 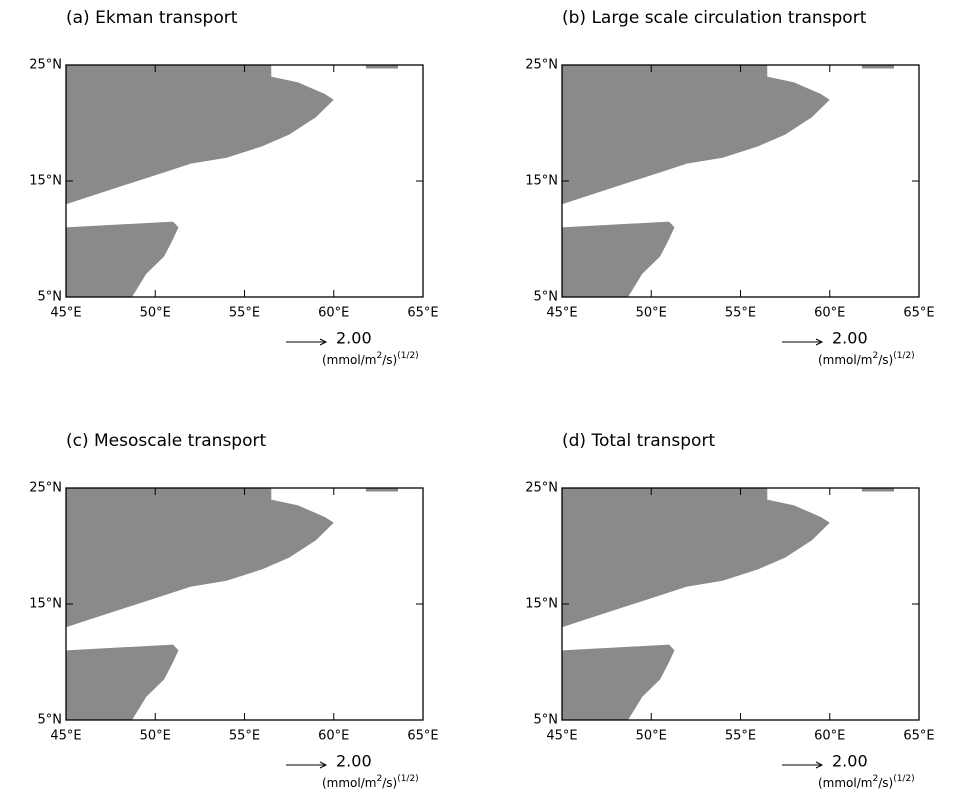 What do you see at coordinates (166, 441) in the screenshot?
I see `panel-title: (c) Mesoscale transport` at bounding box center [166, 441].